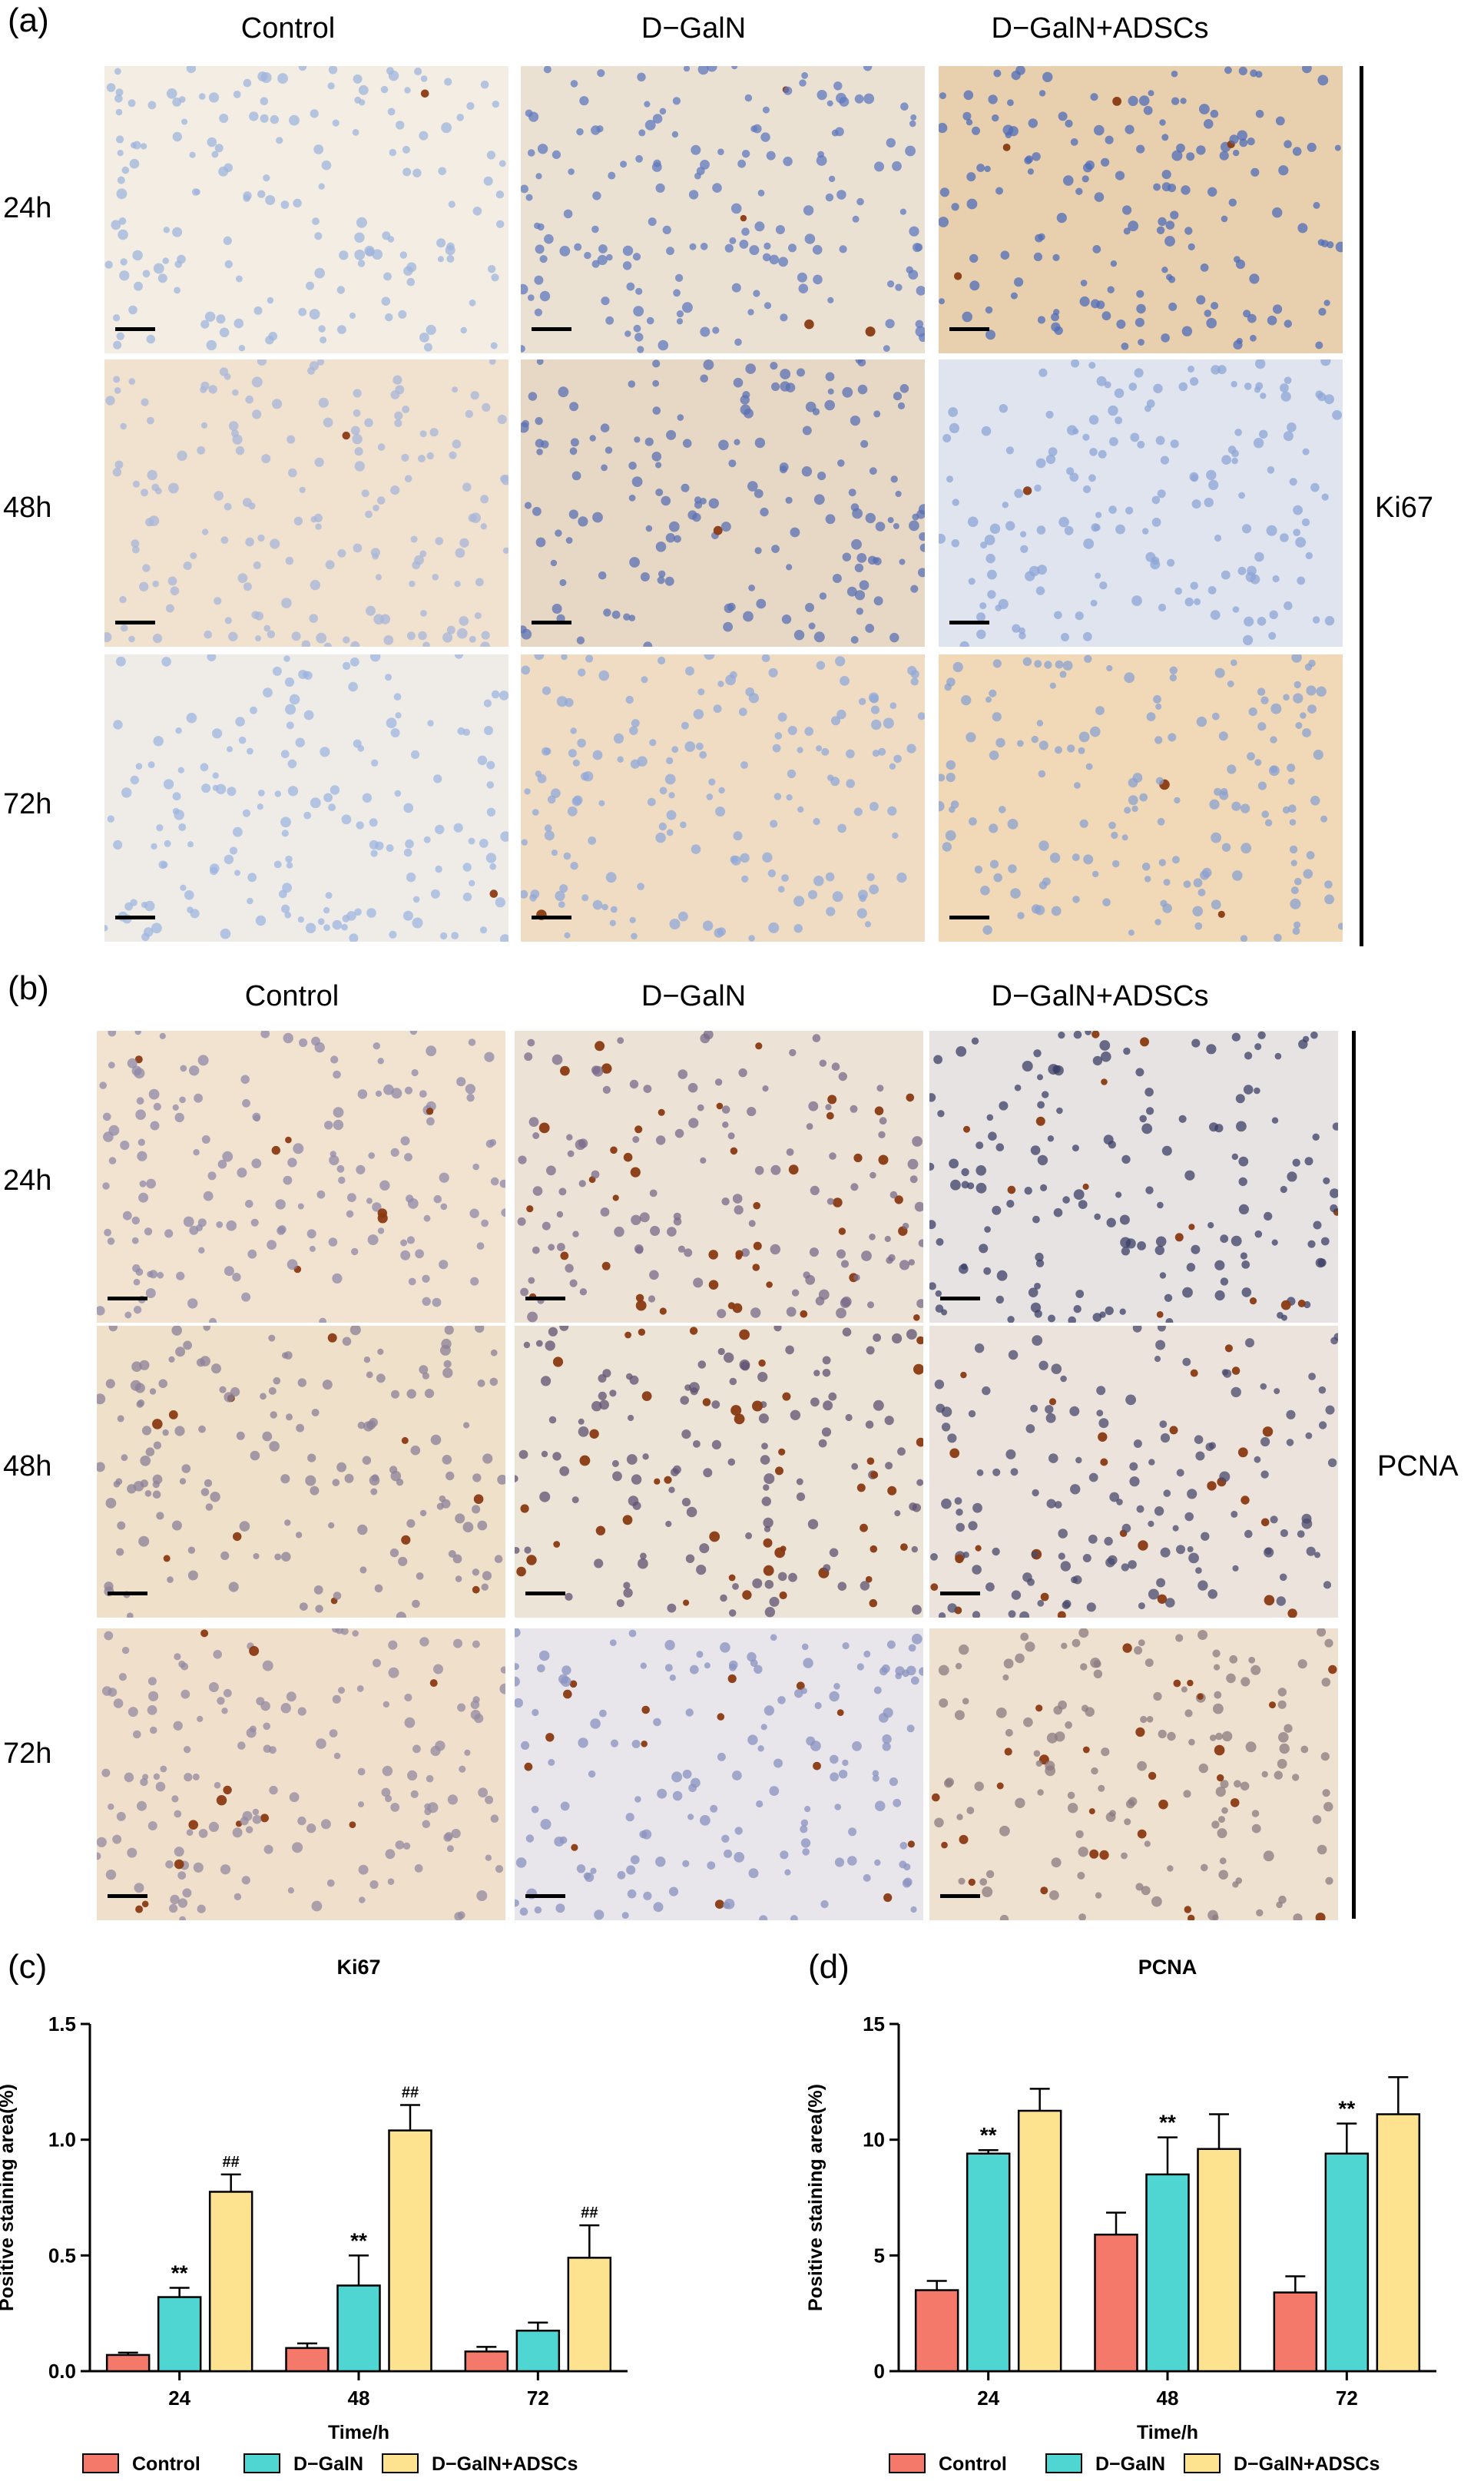  I want to click on y-tick-label: 0, so click(879, 2371).